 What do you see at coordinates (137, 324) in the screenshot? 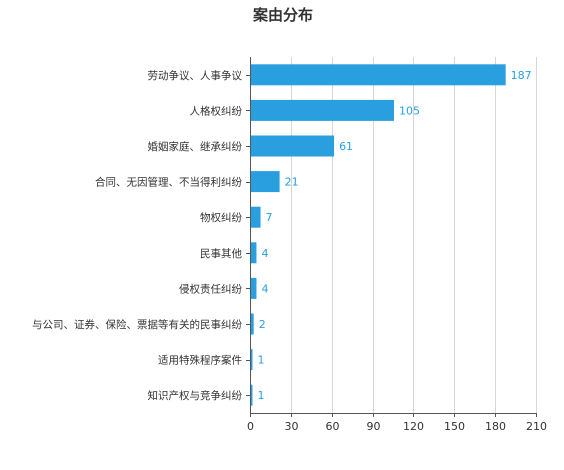
I see `category-label: 与公司、证券、保险、票据等有关的民事纠纷` at bounding box center [137, 324].